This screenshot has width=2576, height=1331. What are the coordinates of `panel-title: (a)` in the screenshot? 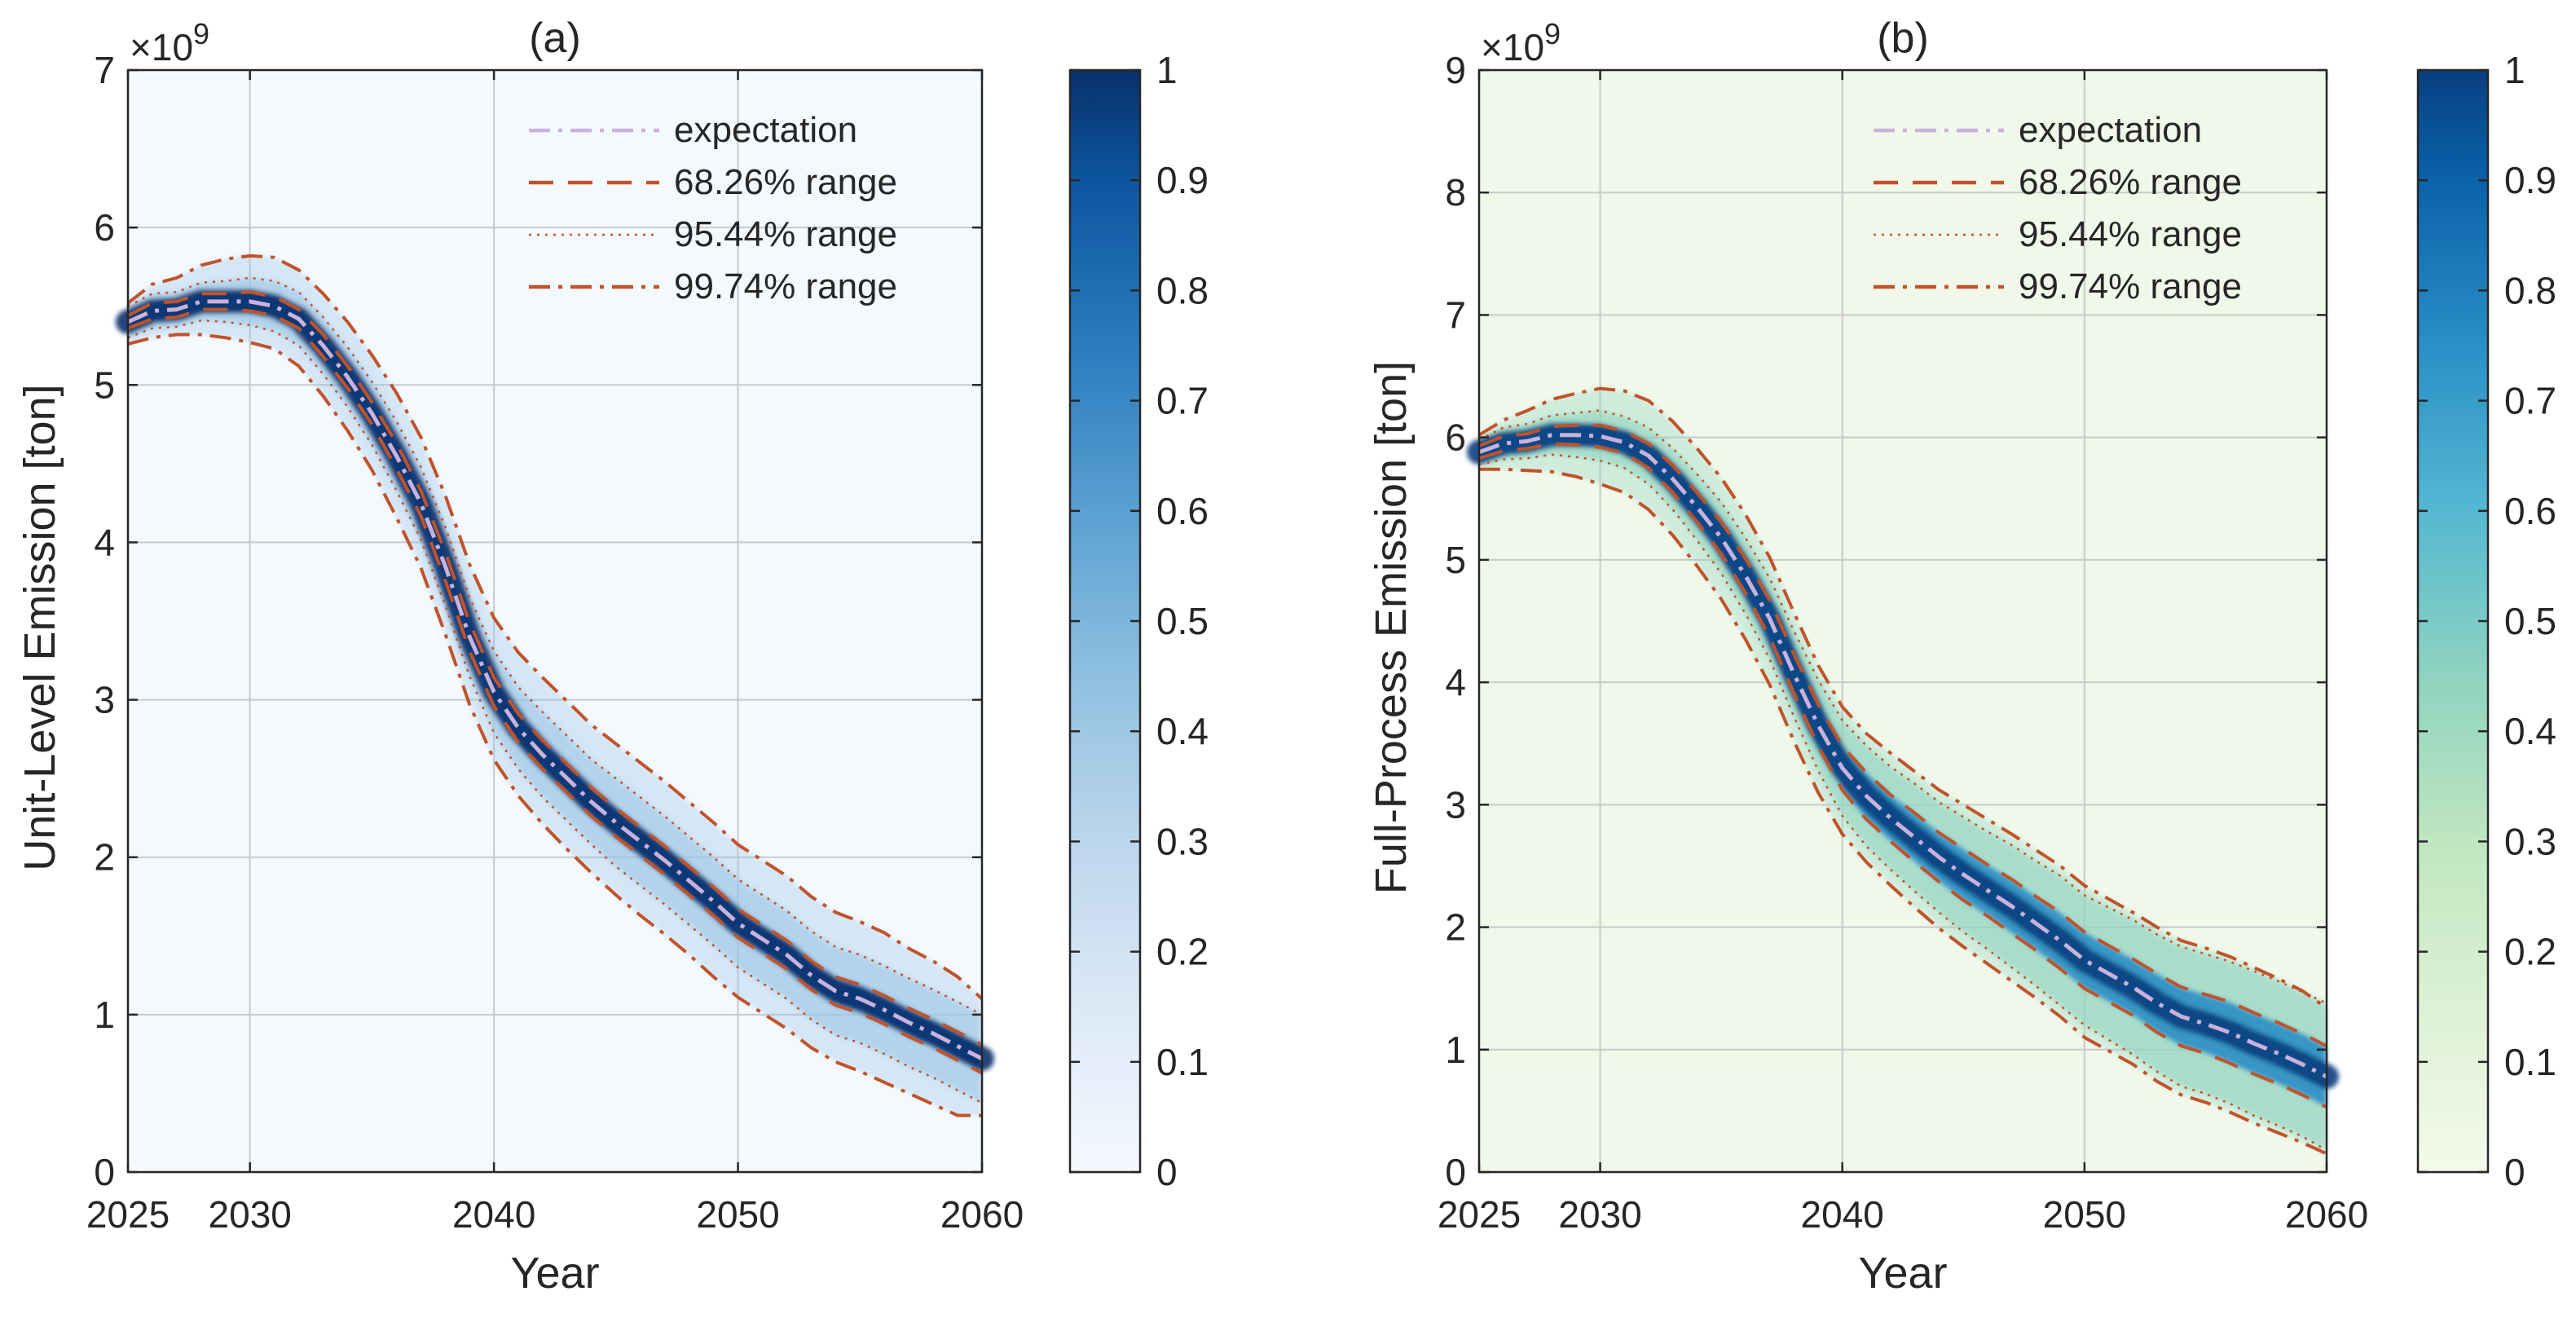 It's located at (555, 38).